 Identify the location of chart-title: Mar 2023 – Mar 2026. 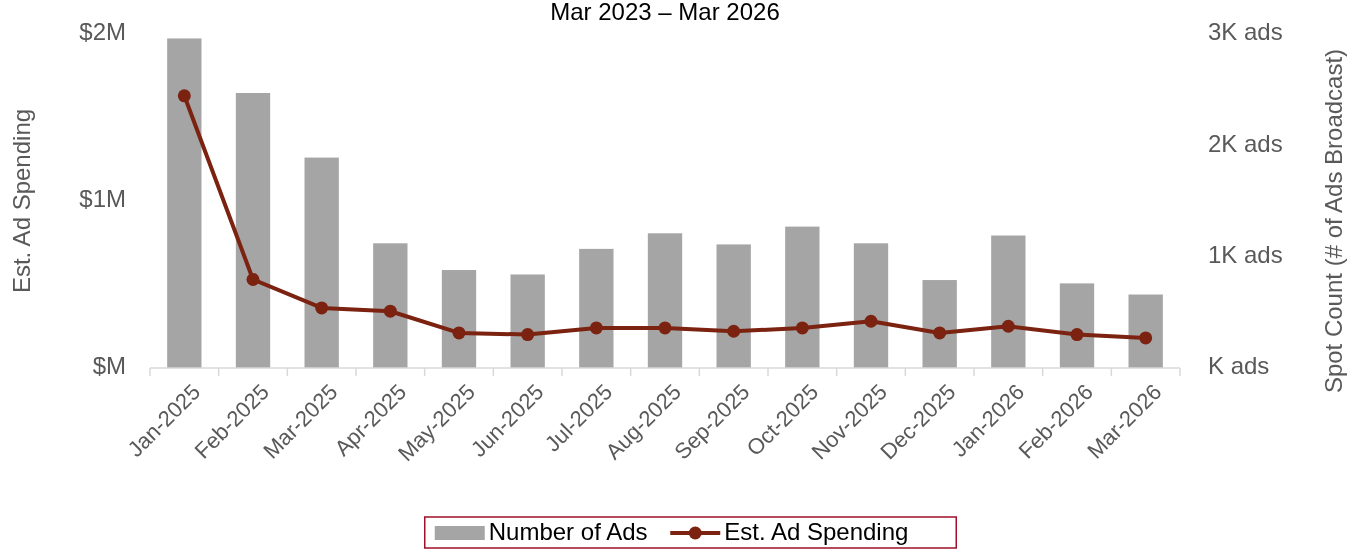
(665, 12).